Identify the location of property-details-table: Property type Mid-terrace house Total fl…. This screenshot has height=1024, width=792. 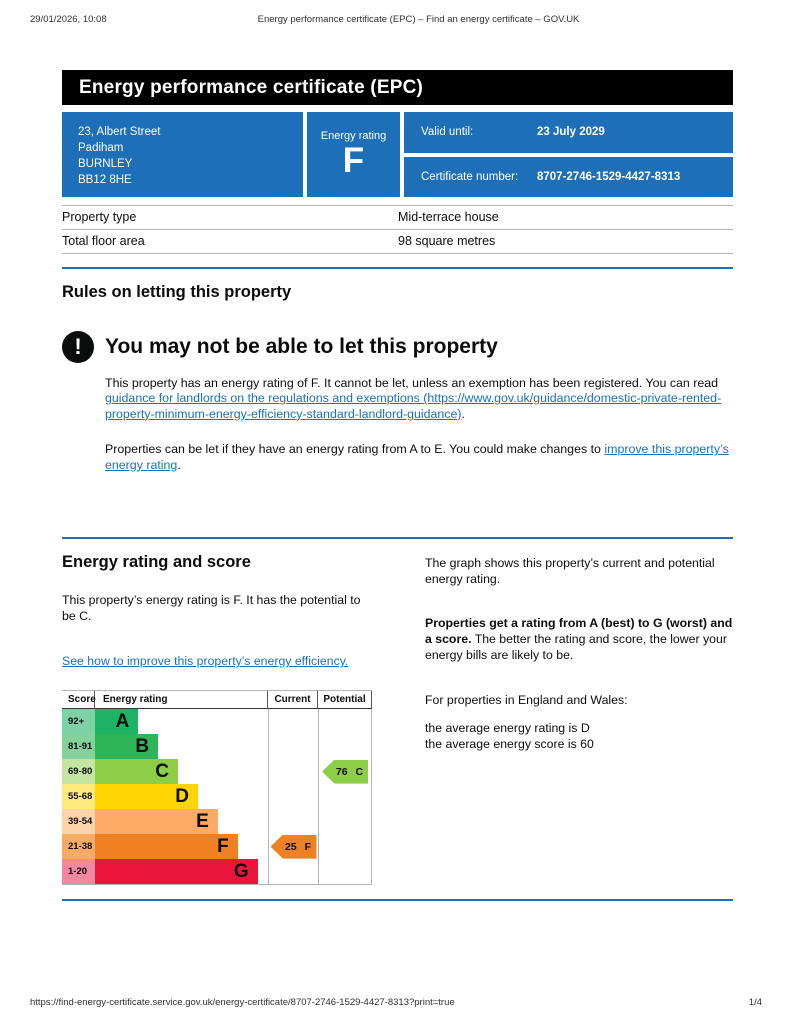
(397, 229).